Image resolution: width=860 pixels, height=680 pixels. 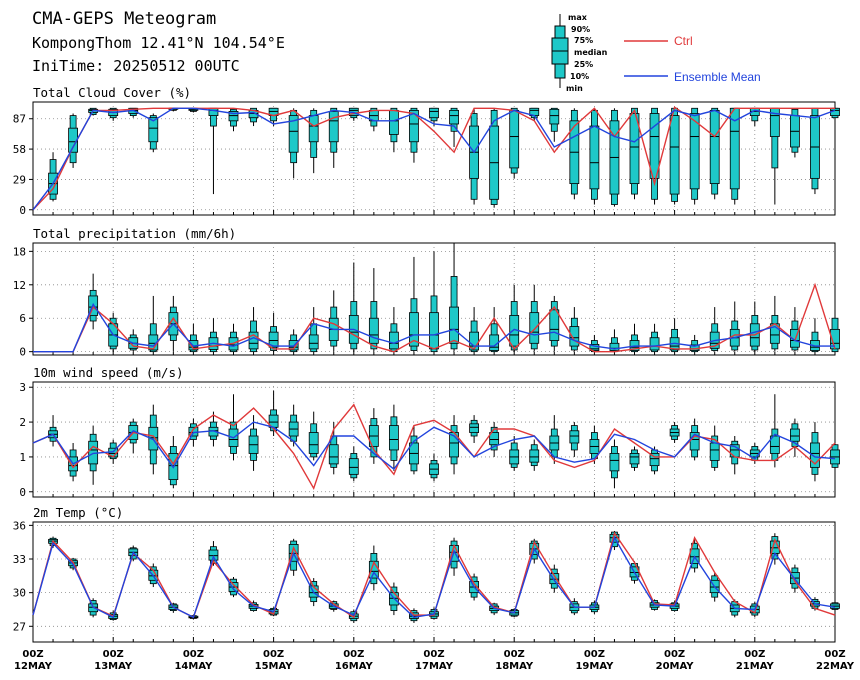 What do you see at coordinates (19, 119) in the screenshot?
I see `y-tick-label: 87` at bounding box center [19, 119].